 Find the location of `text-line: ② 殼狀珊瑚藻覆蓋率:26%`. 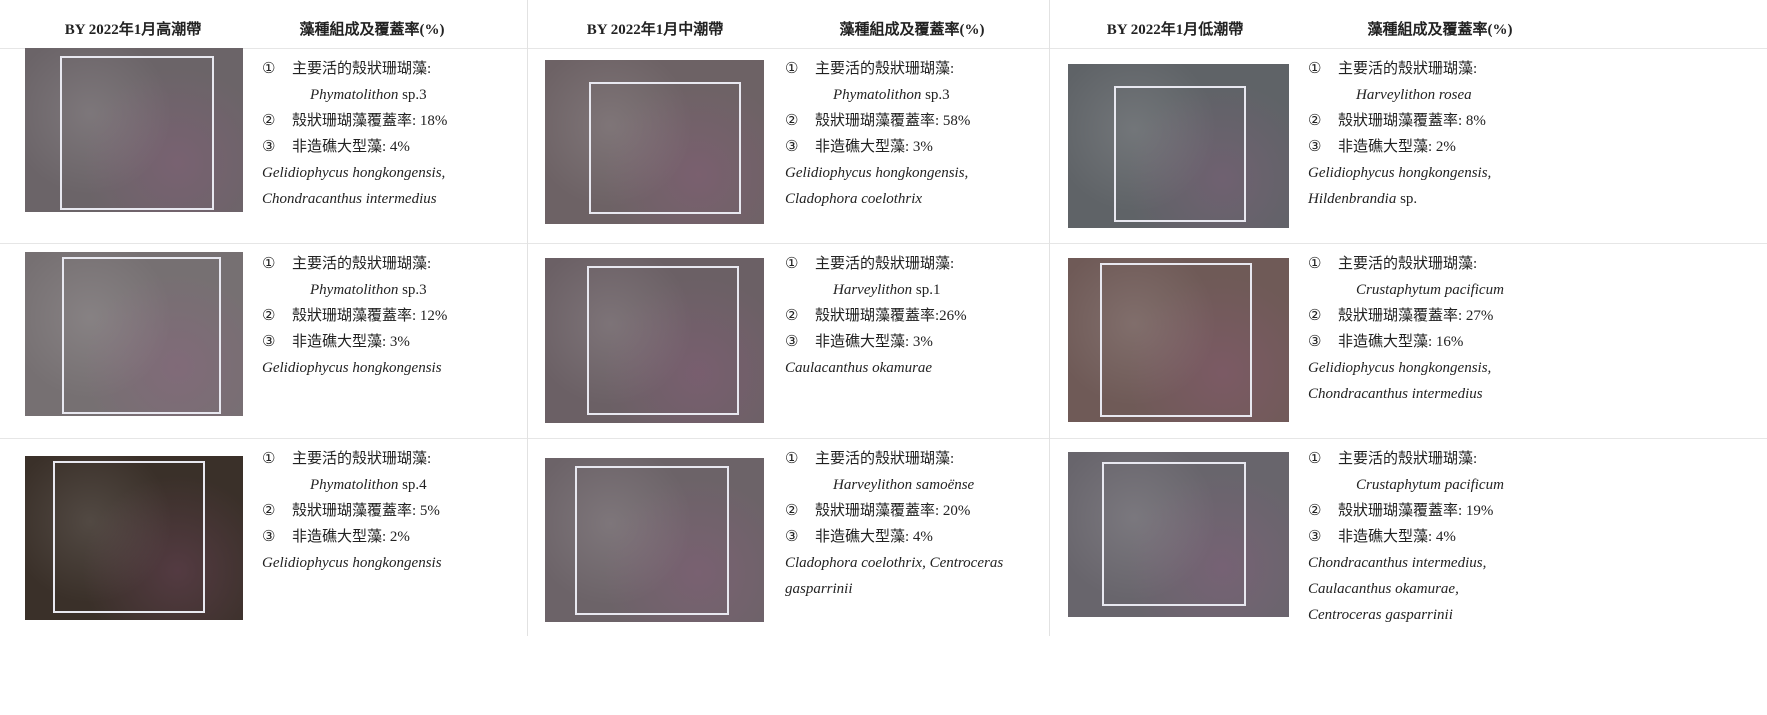

text-line: ② 殼狀珊瑚藻覆蓋率:26% is located at coordinates (911, 316).